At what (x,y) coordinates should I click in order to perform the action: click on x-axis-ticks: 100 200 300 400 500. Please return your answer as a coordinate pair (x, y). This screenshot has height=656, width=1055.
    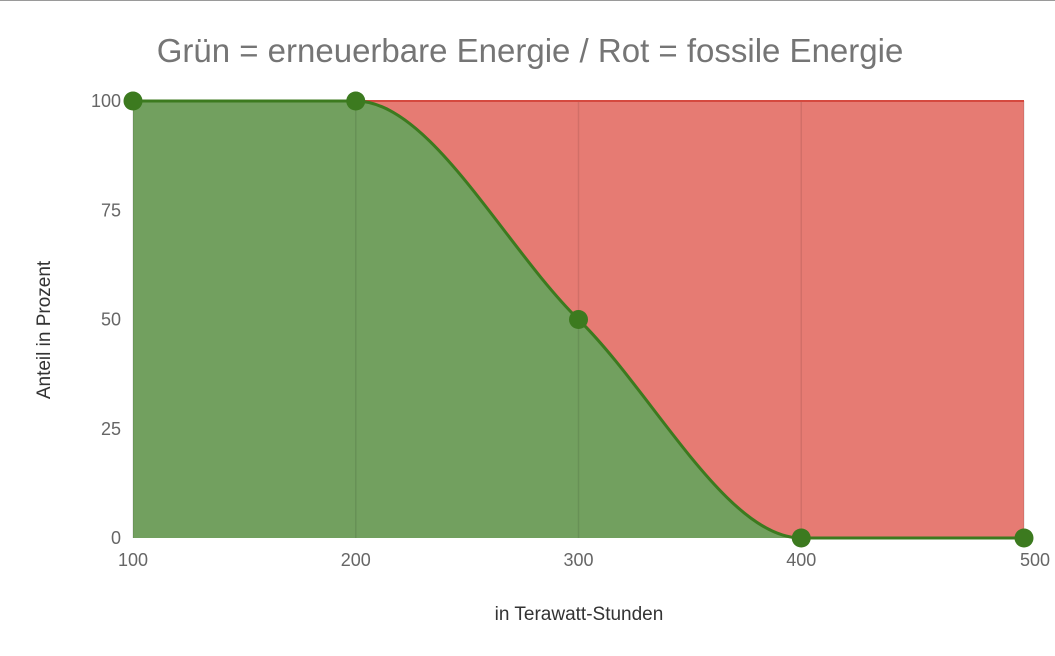
    Looking at the image, I should click on (584, 560).